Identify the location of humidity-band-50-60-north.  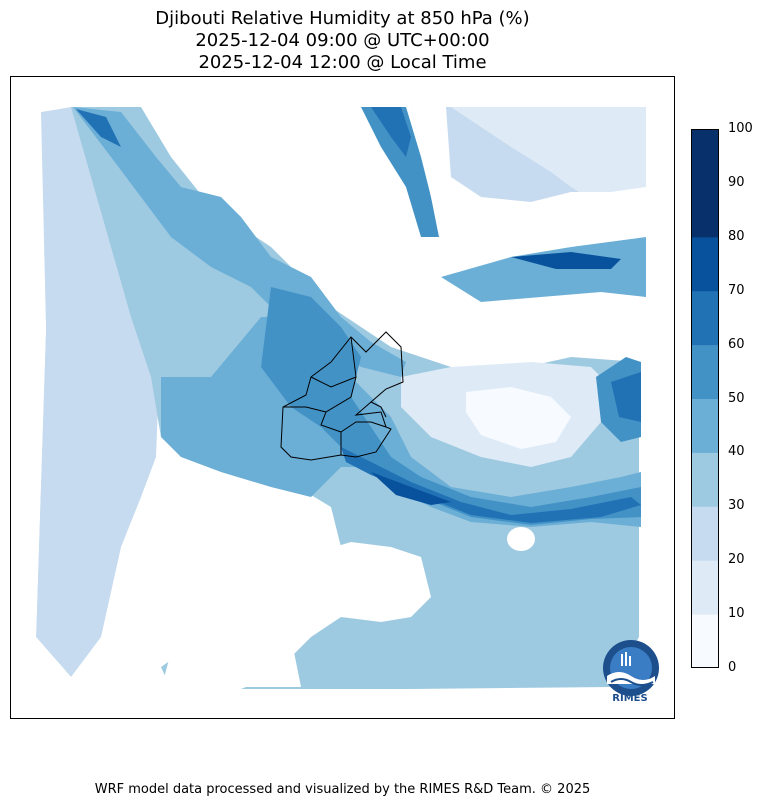
(401, 172).